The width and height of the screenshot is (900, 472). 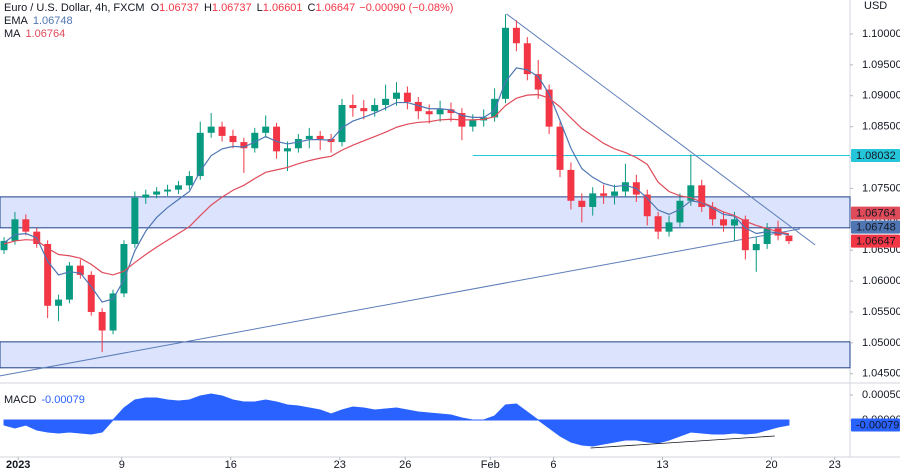 I want to click on y-tick-label: 1.08500, so click(x=881, y=127).